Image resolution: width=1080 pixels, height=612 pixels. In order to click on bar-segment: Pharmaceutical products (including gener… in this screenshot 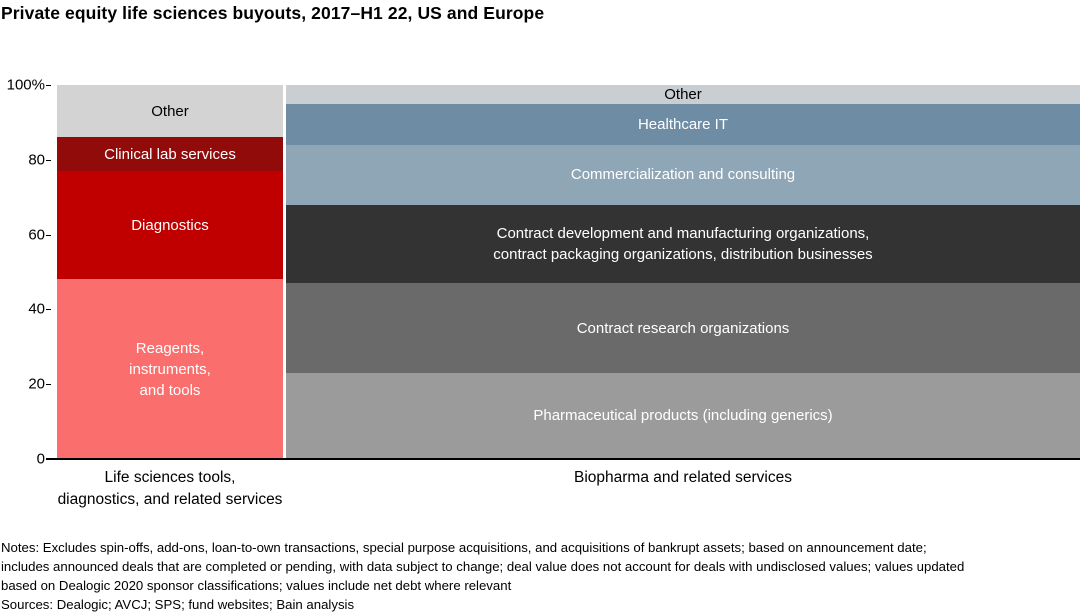, I will do `click(683, 415)`.